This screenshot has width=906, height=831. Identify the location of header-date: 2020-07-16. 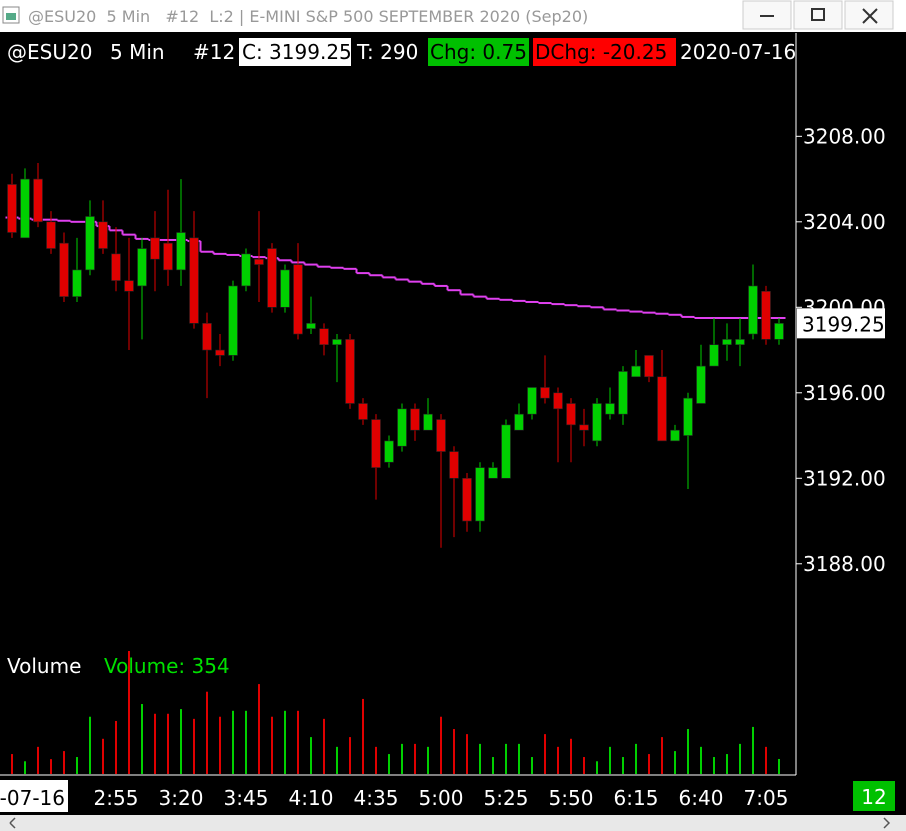
(738, 52).